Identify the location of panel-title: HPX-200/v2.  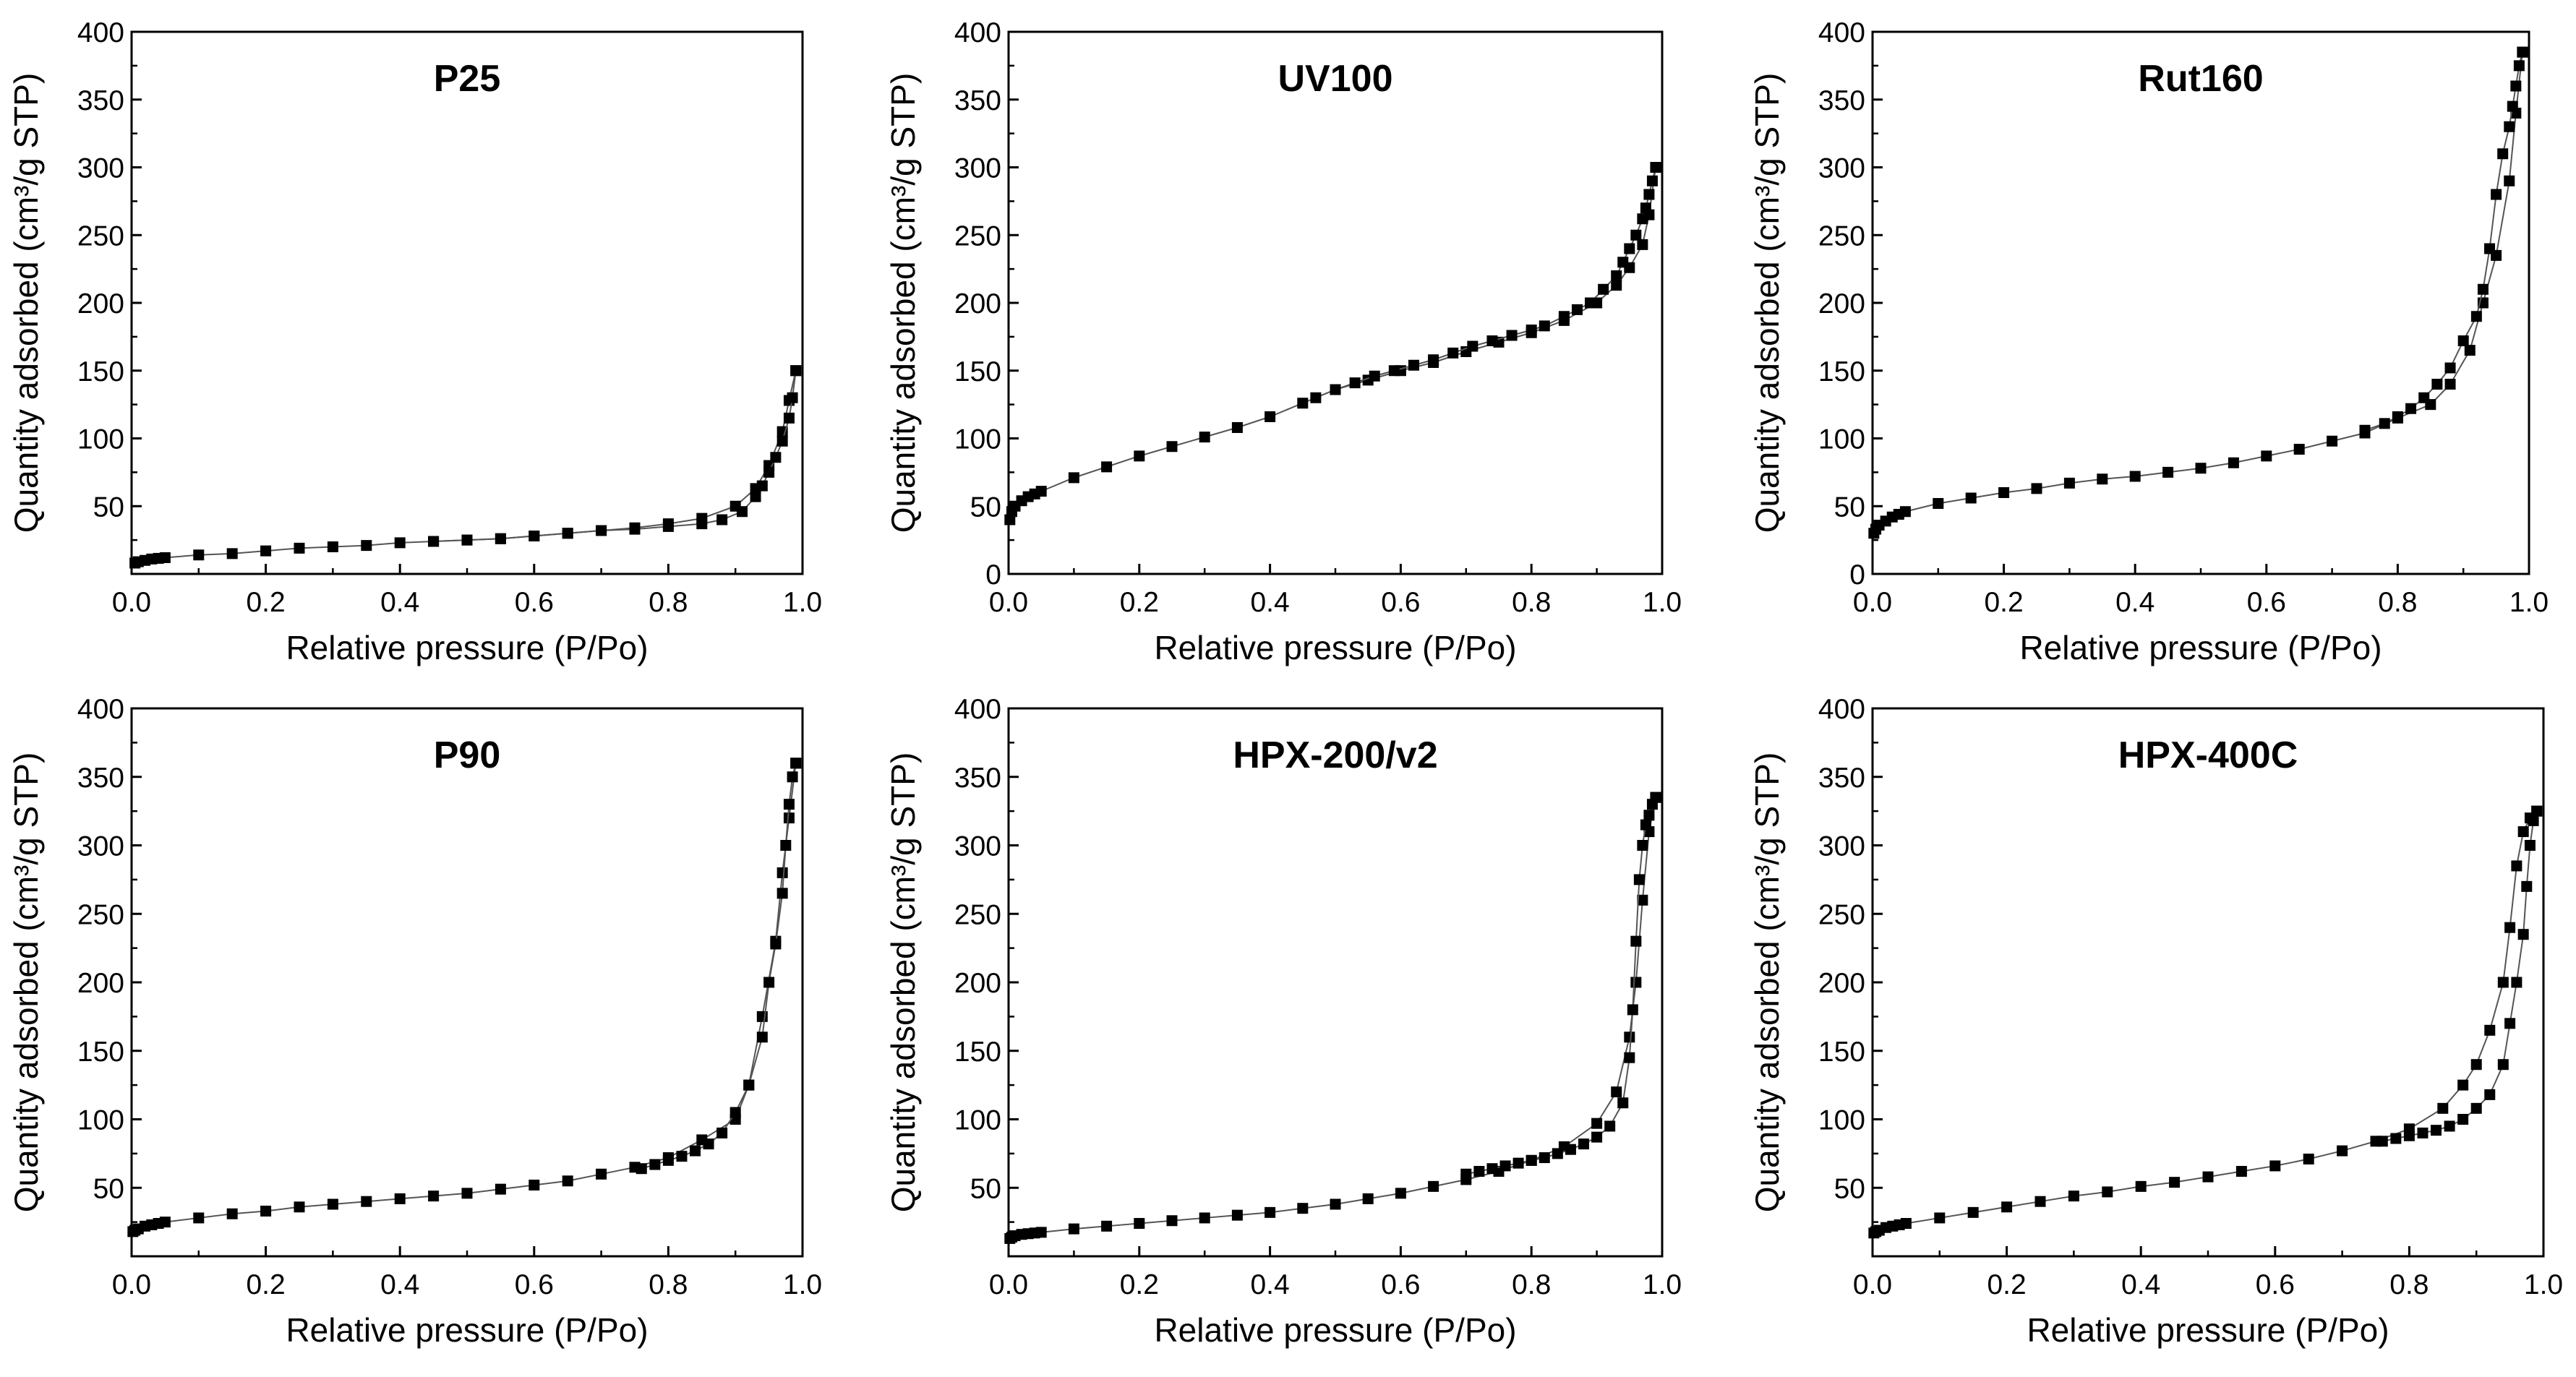
(1335, 755).